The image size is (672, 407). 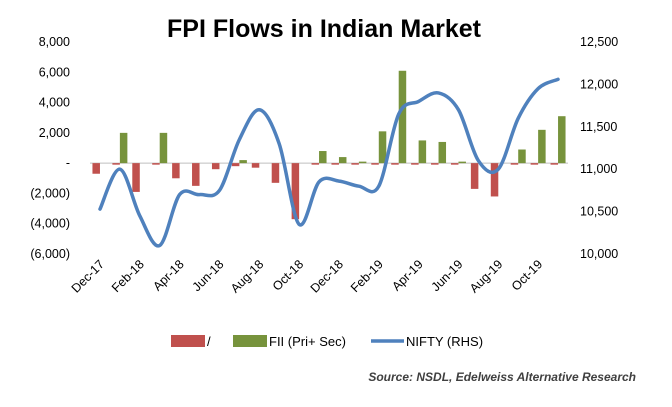 I want to click on x-tick-label: Oct-19, so click(x=527, y=275).